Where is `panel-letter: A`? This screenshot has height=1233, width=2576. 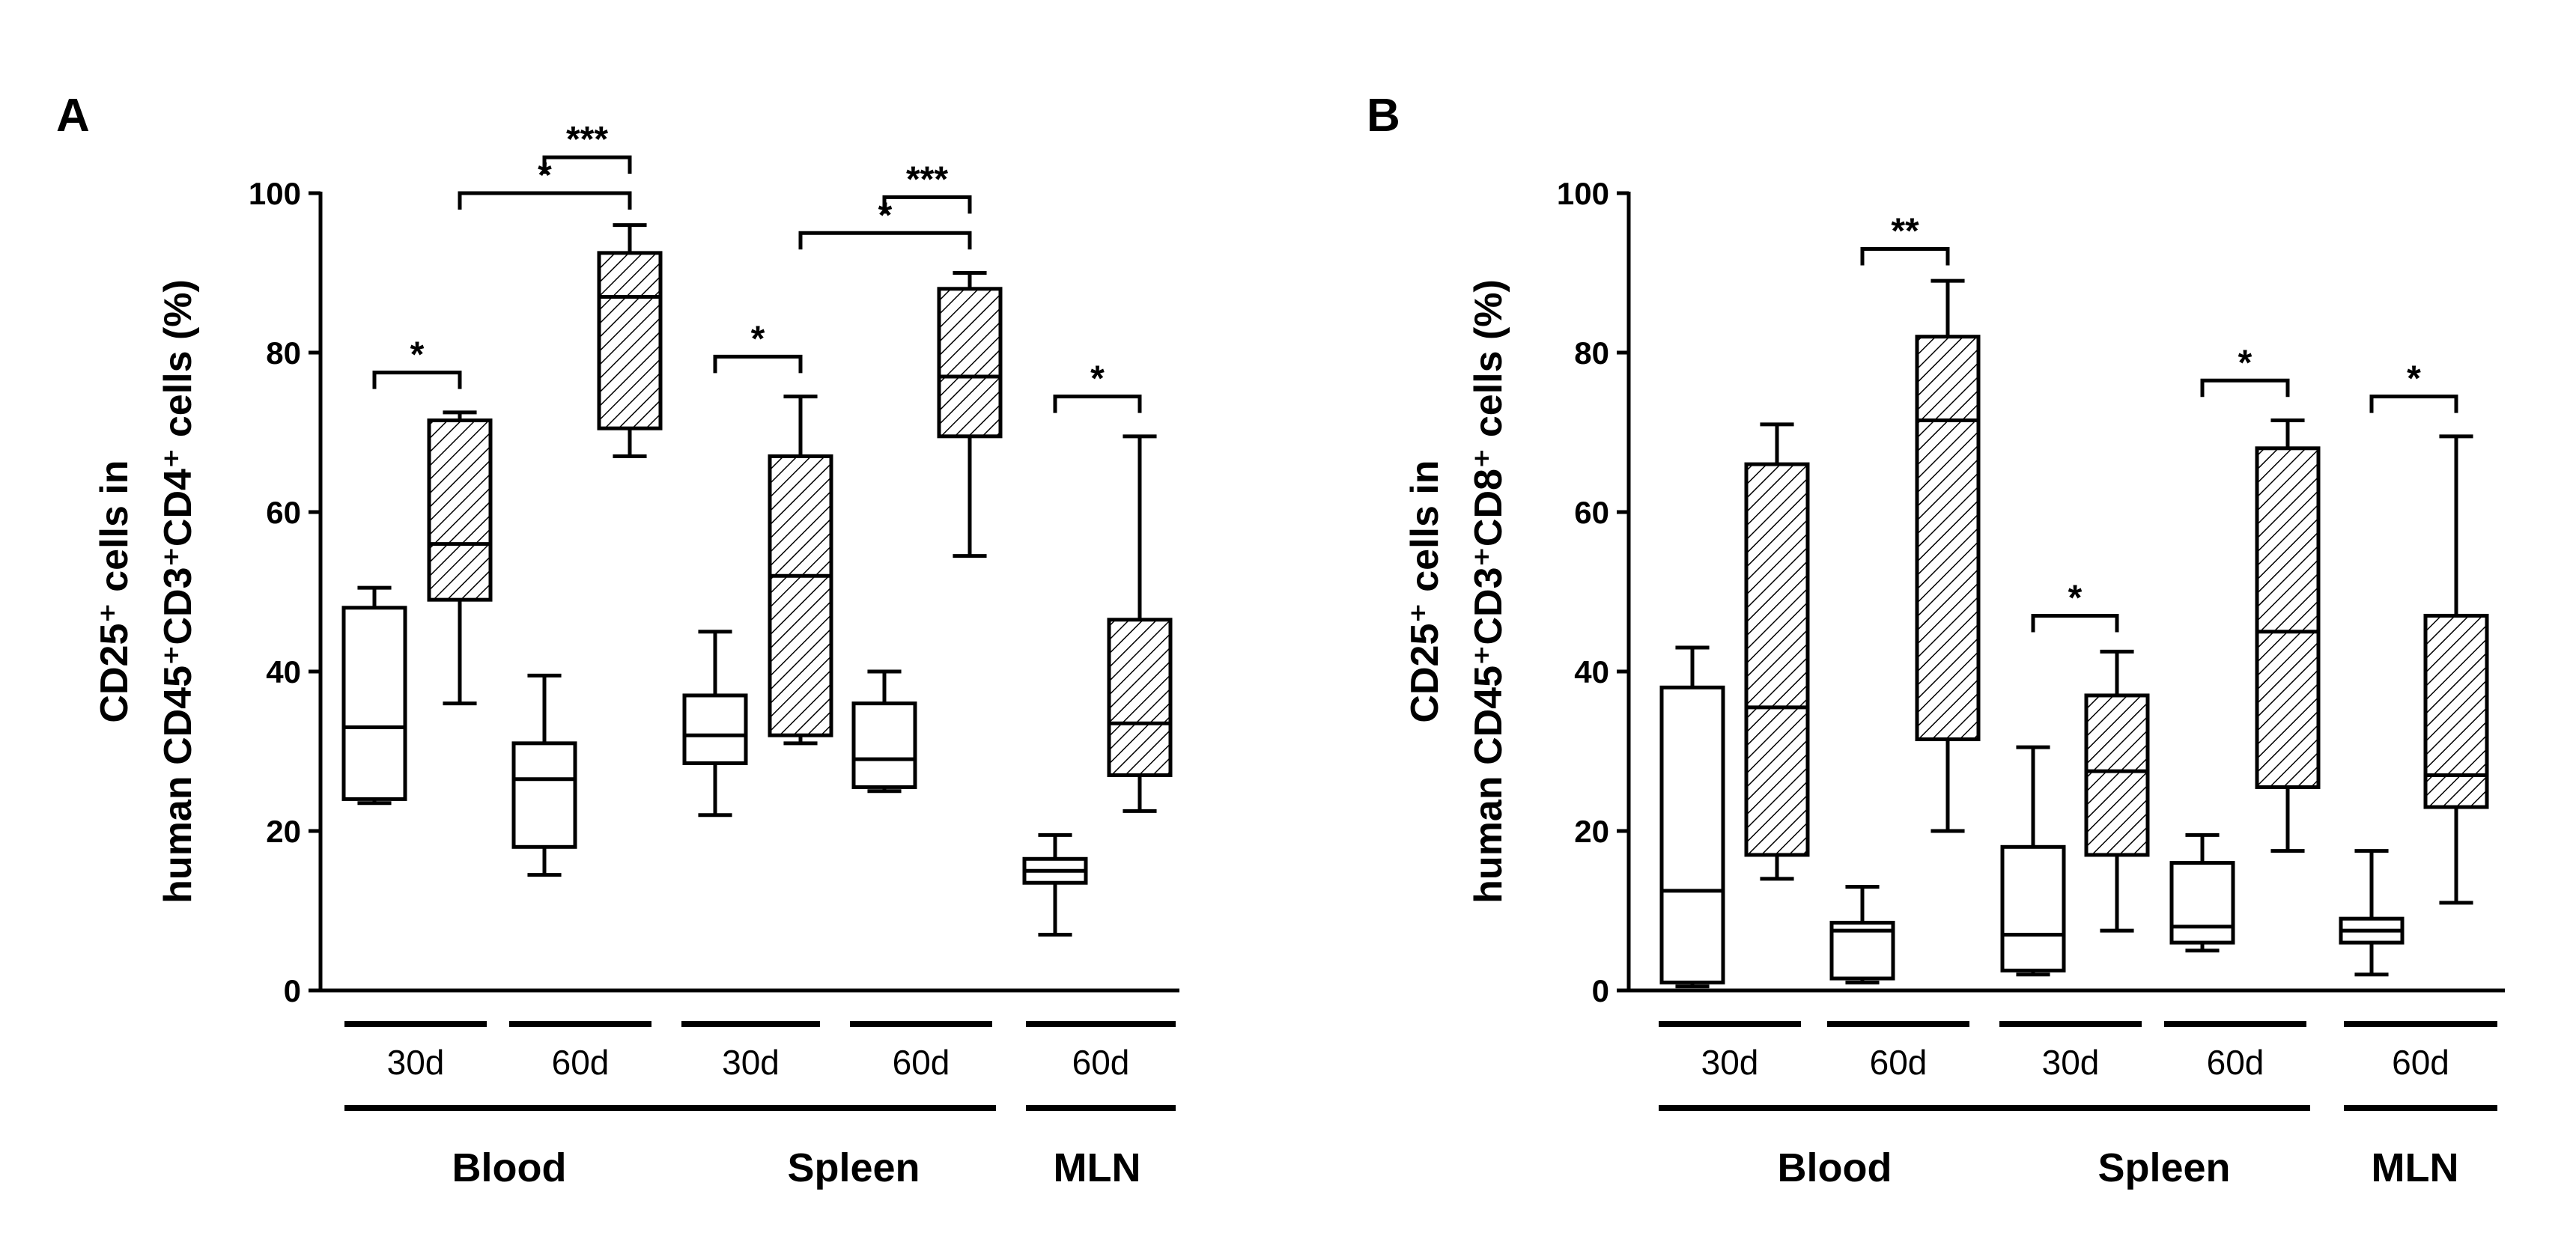
panel-letter: A is located at coordinates (73, 116).